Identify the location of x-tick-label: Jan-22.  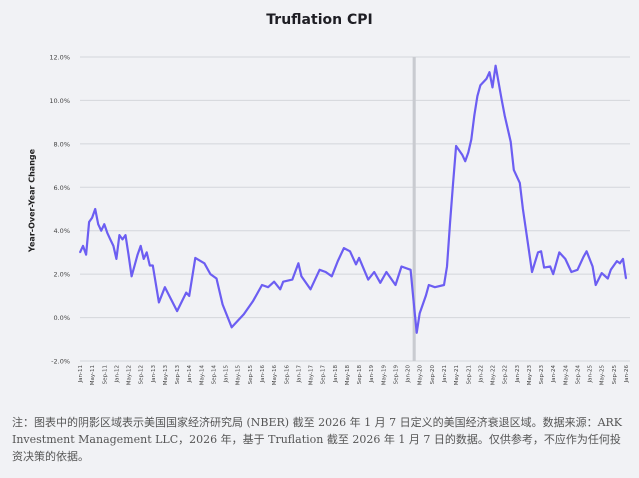
(481, 374).